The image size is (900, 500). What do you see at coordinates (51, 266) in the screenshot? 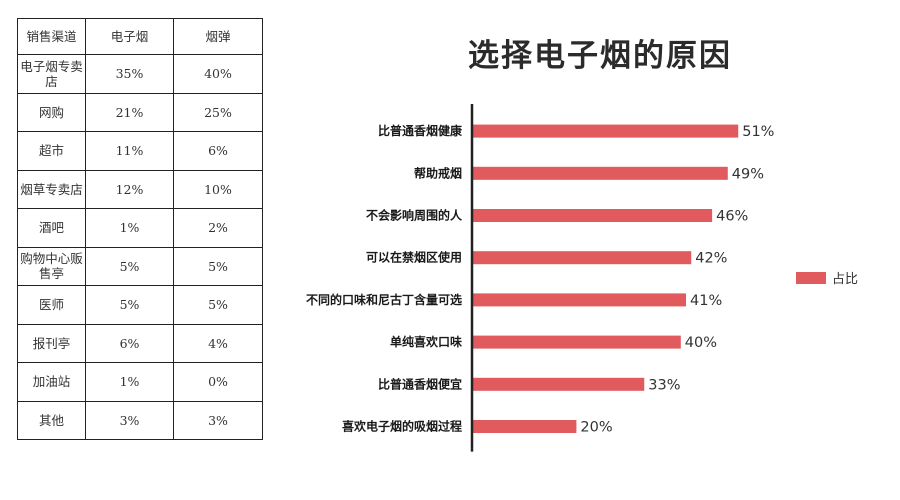
I see `cell-channel: 购物中心贩售亭` at bounding box center [51, 266].